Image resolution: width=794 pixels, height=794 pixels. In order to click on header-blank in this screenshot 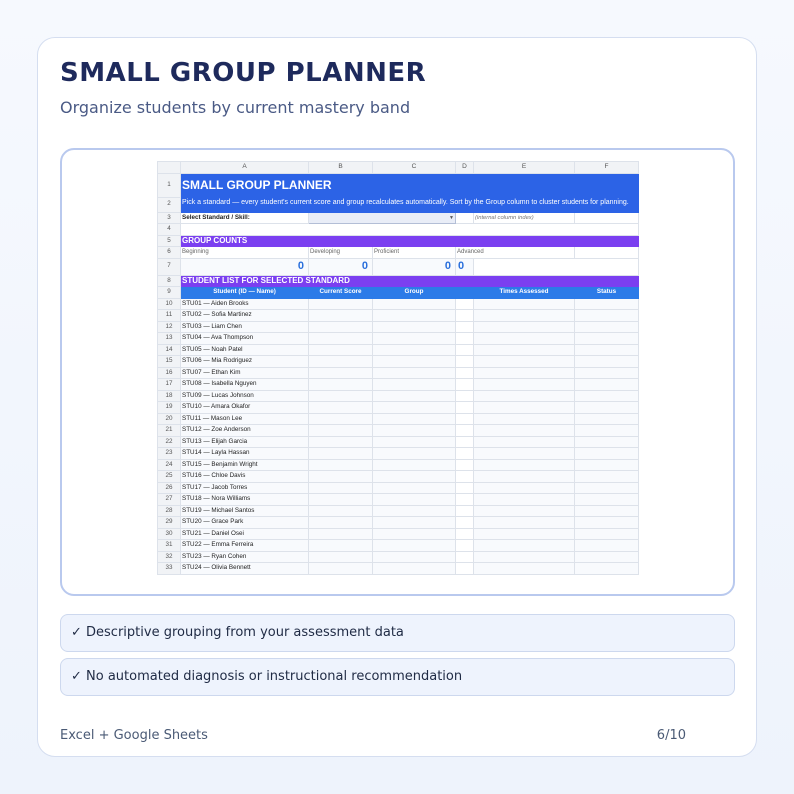, I will do `click(464, 292)`.